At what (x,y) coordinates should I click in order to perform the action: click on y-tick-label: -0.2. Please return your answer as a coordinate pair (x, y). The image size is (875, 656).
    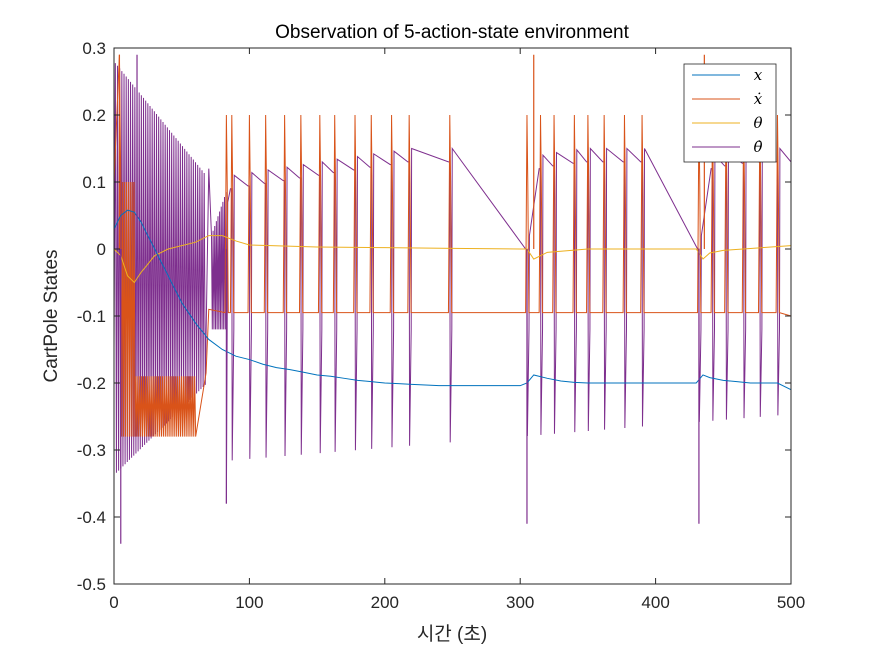
    Looking at the image, I should click on (91, 383).